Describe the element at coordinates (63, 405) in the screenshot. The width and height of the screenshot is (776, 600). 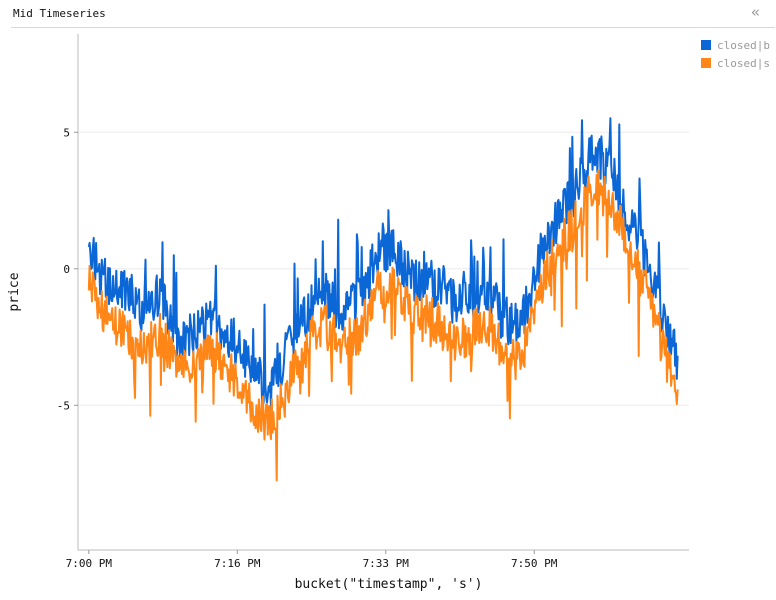
I see `y-tick-label: -5` at that location.